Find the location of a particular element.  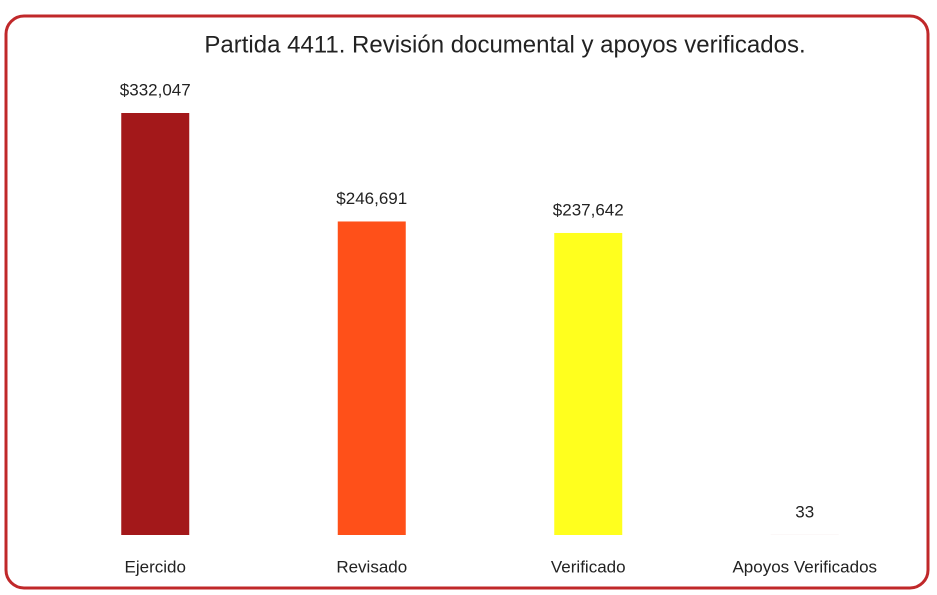

value-label: $237,642 is located at coordinates (588, 209).